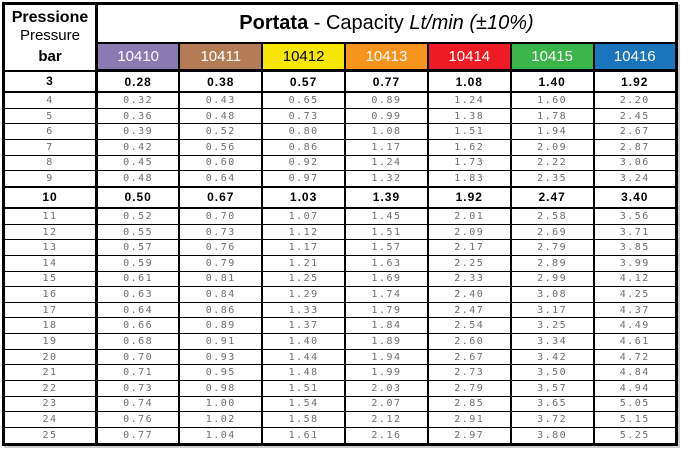 The height and width of the screenshot is (450, 681). I want to click on capacity-value-cell: 0.64, so click(221, 179).